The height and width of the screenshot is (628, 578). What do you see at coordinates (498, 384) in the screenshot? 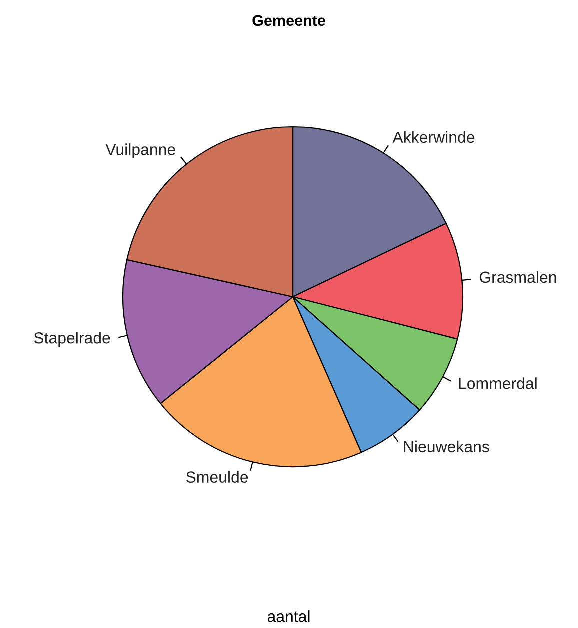
I see `slice-label: Lommerdal` at bounding box center [498, 384].